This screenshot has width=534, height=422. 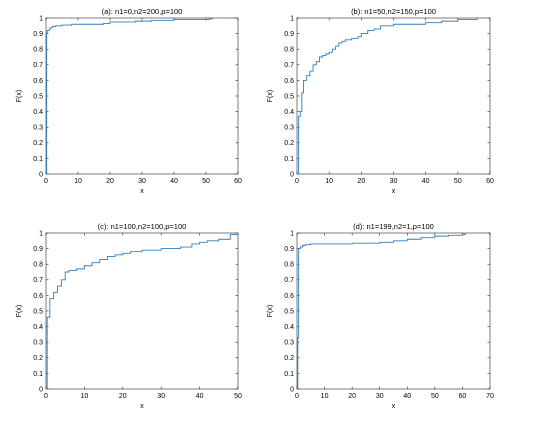 I want to click on subplot-title: (a): n1=0,n2=200,p=100, so click(x=142, y=11).